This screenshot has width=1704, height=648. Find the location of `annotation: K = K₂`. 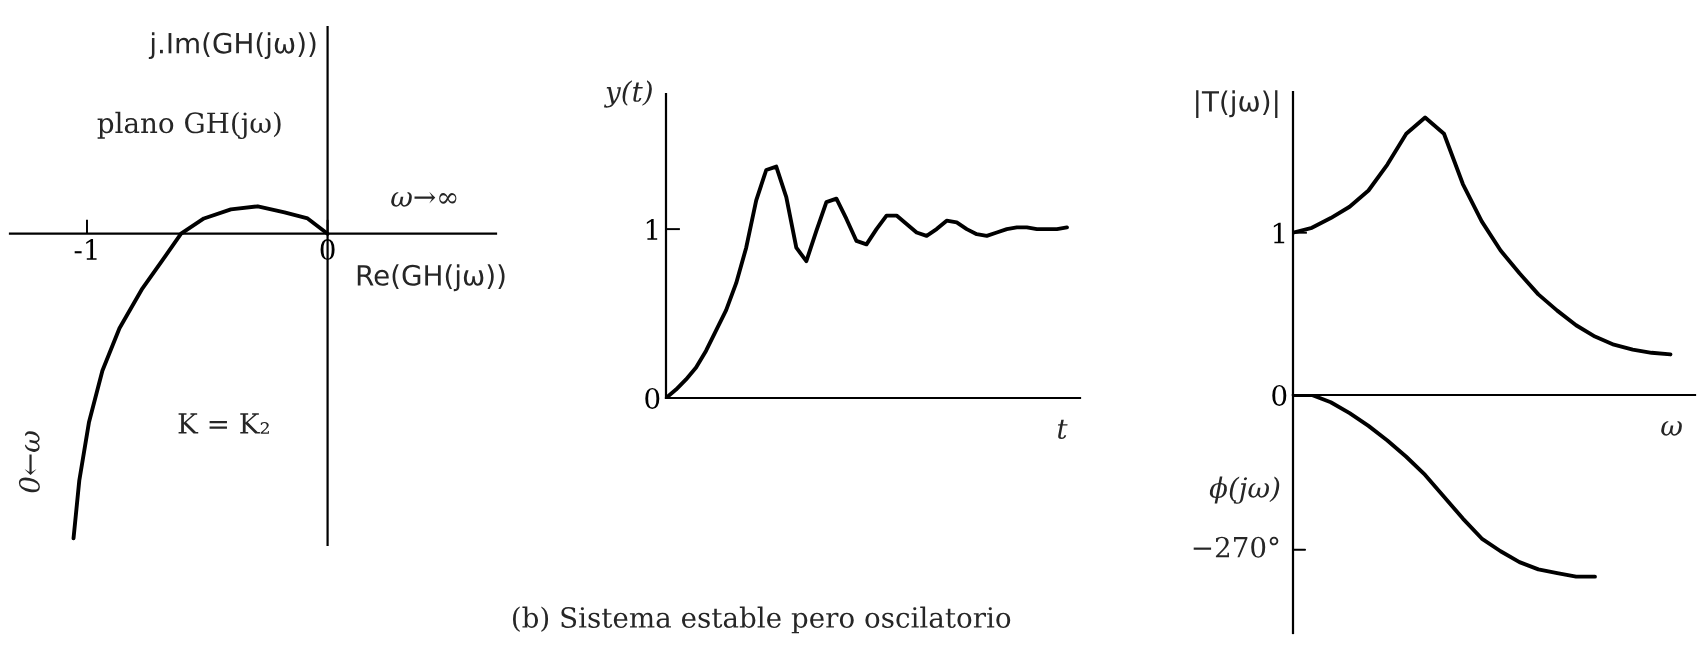

annotation: K = K₂ is located at coordinates (223, 423).